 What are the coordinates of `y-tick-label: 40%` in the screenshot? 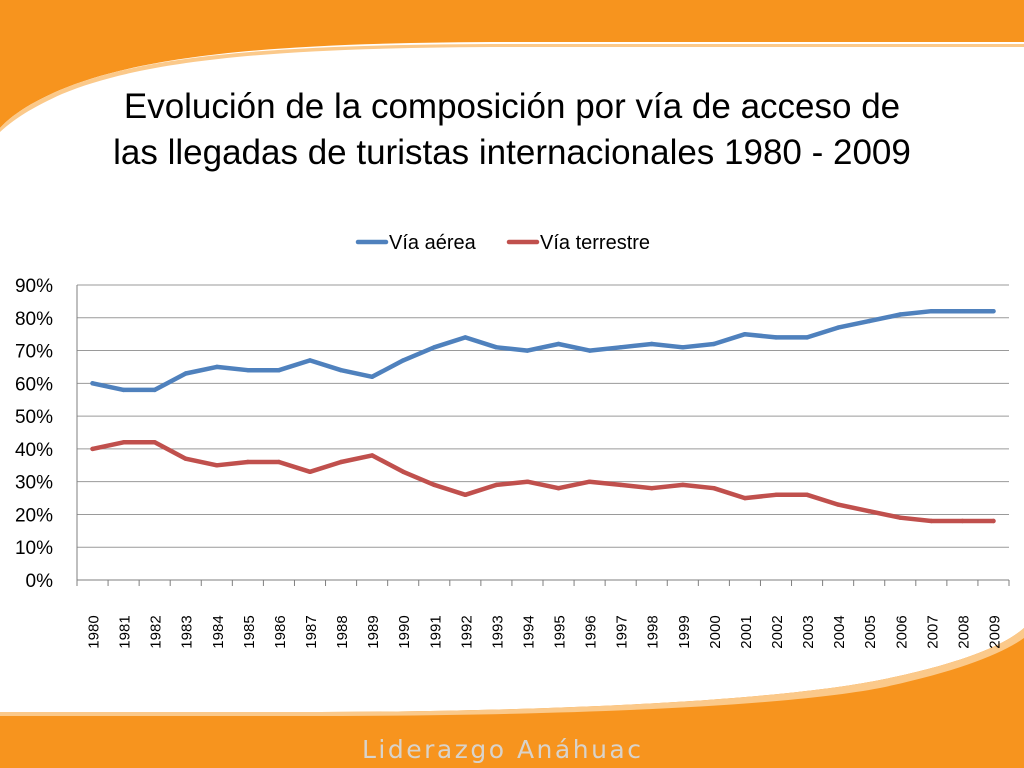 It's located at (34, 450).